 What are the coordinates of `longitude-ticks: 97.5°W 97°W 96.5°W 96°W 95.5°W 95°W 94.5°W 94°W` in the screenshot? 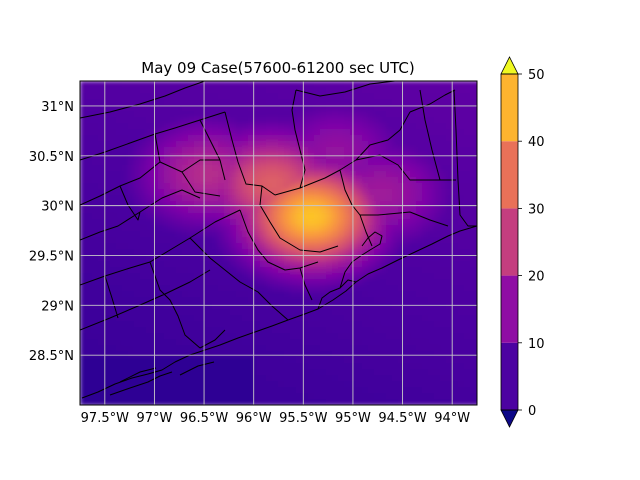 It's located at (276, 418).